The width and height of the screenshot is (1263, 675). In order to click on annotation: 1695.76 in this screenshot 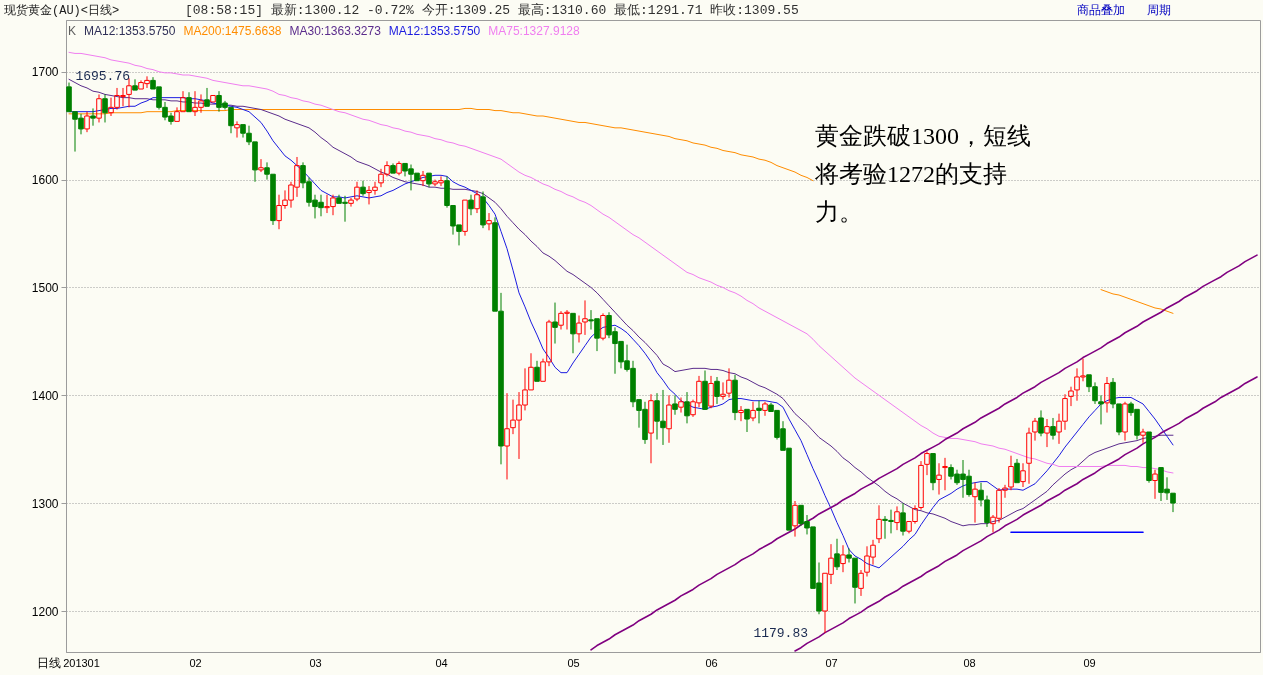, I will do `click(102, 77)`.